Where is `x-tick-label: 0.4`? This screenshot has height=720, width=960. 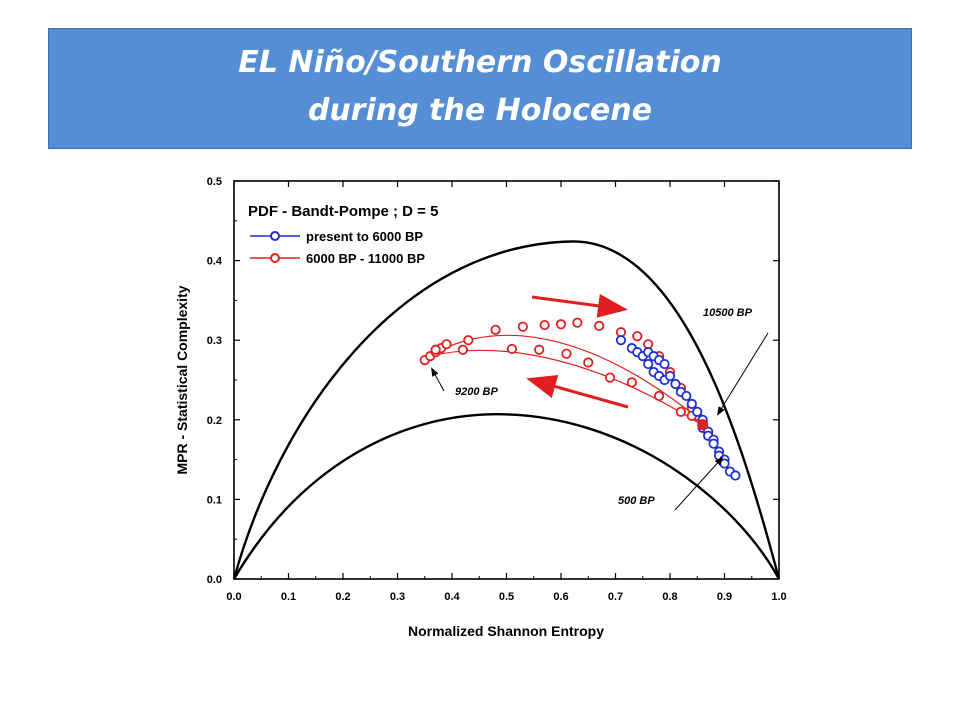 x-tick-label: 0.4 is located at coordinates (452, 597).